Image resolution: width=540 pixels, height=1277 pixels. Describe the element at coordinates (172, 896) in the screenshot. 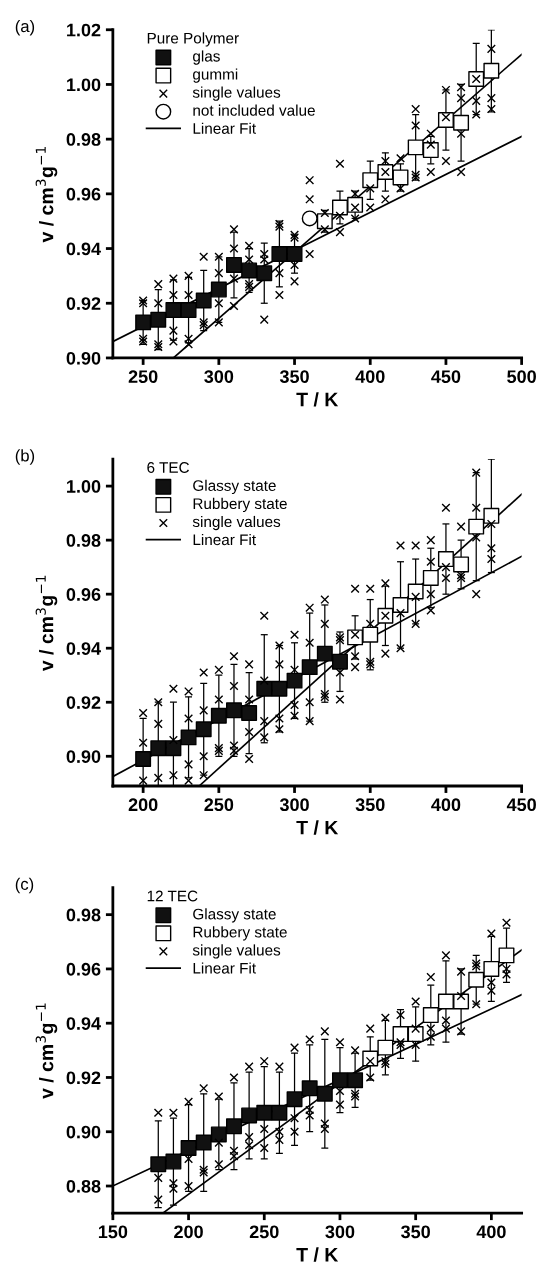

I see `legend-title: 12 TEC` at that location.